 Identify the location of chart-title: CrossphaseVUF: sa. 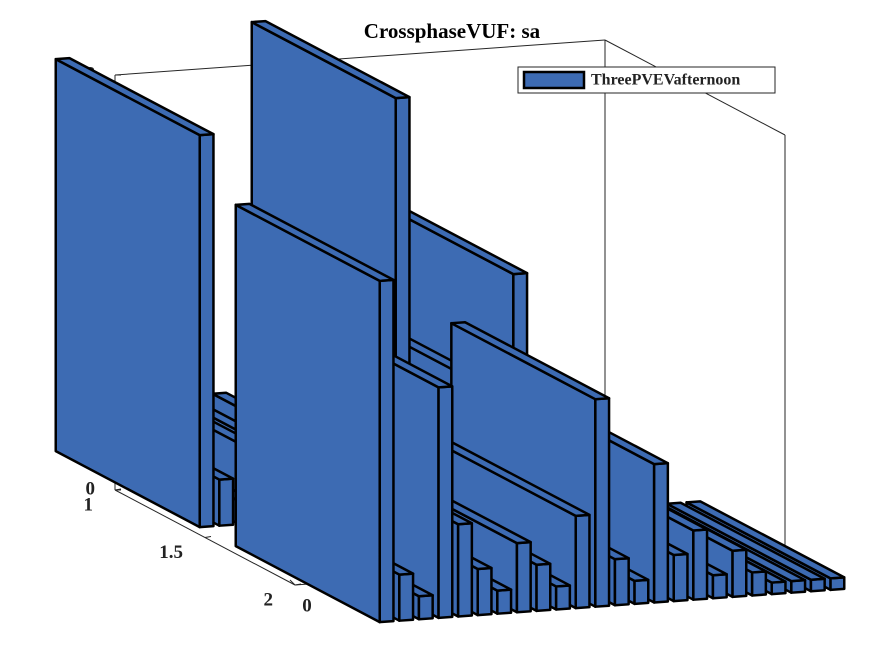
(452, 31).